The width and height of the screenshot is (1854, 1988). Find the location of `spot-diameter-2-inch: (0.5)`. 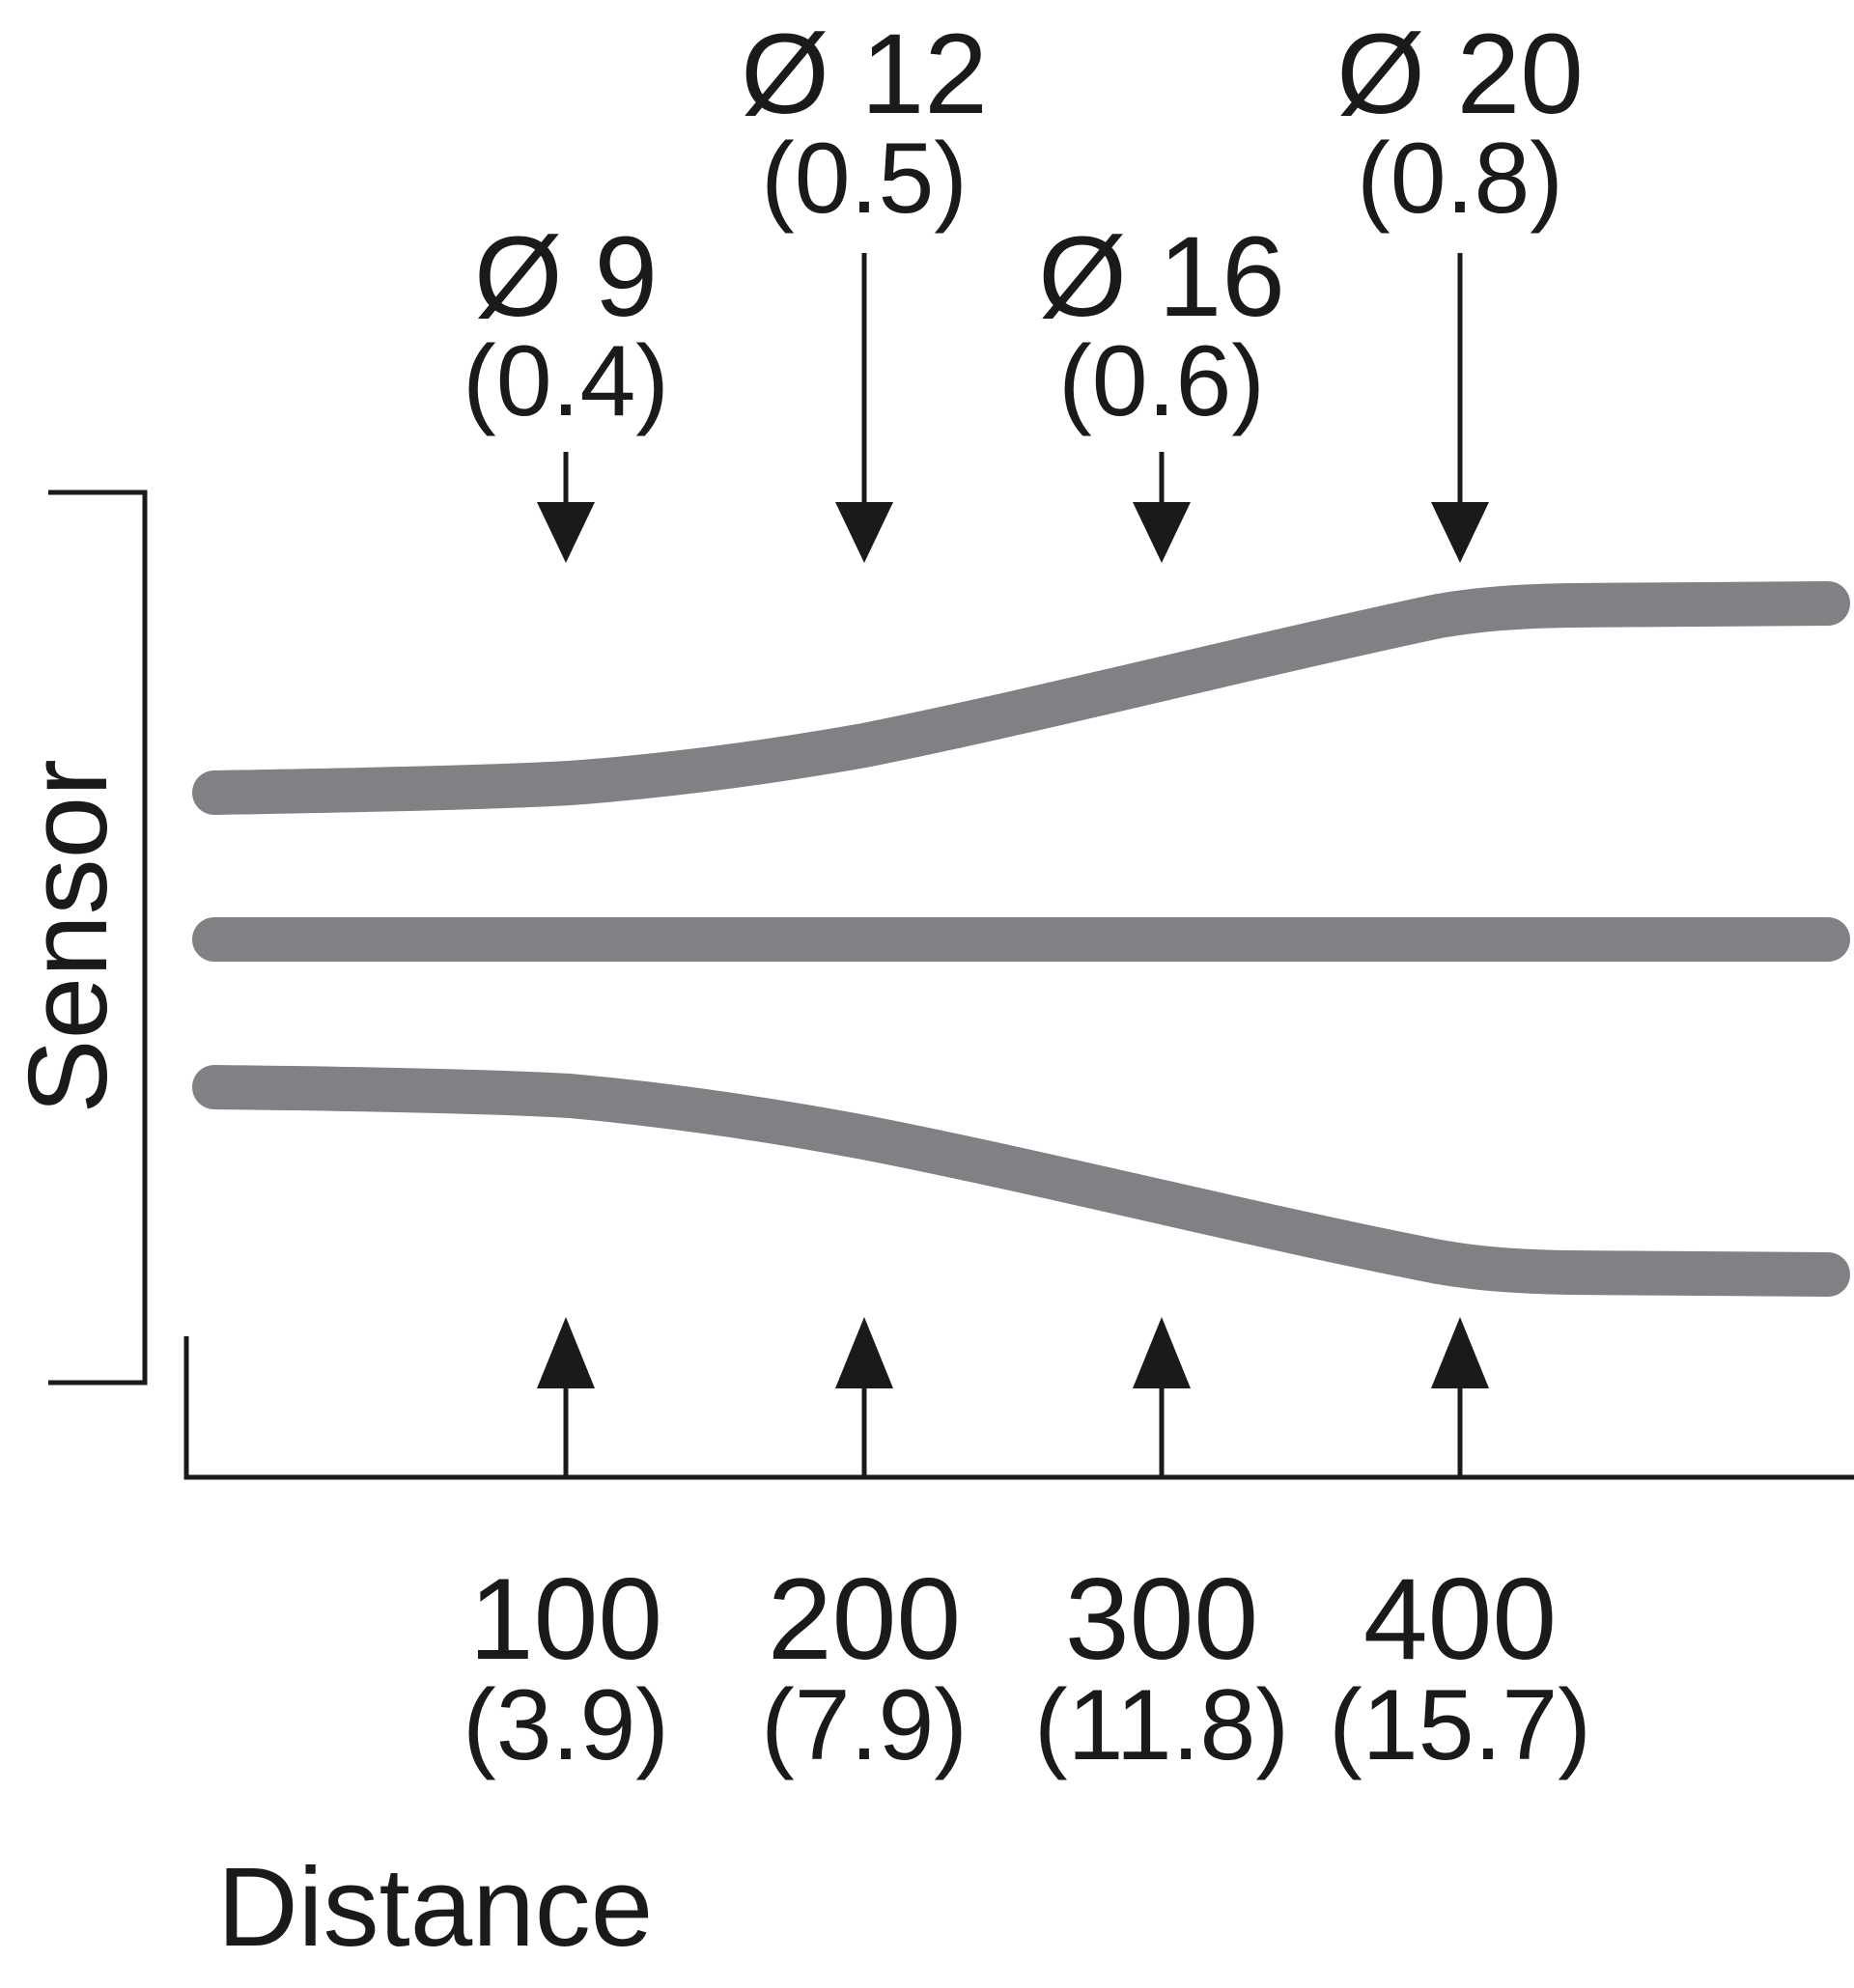

spot-diameter-2-inch: (0.5) is located at coordinates (864, 179).